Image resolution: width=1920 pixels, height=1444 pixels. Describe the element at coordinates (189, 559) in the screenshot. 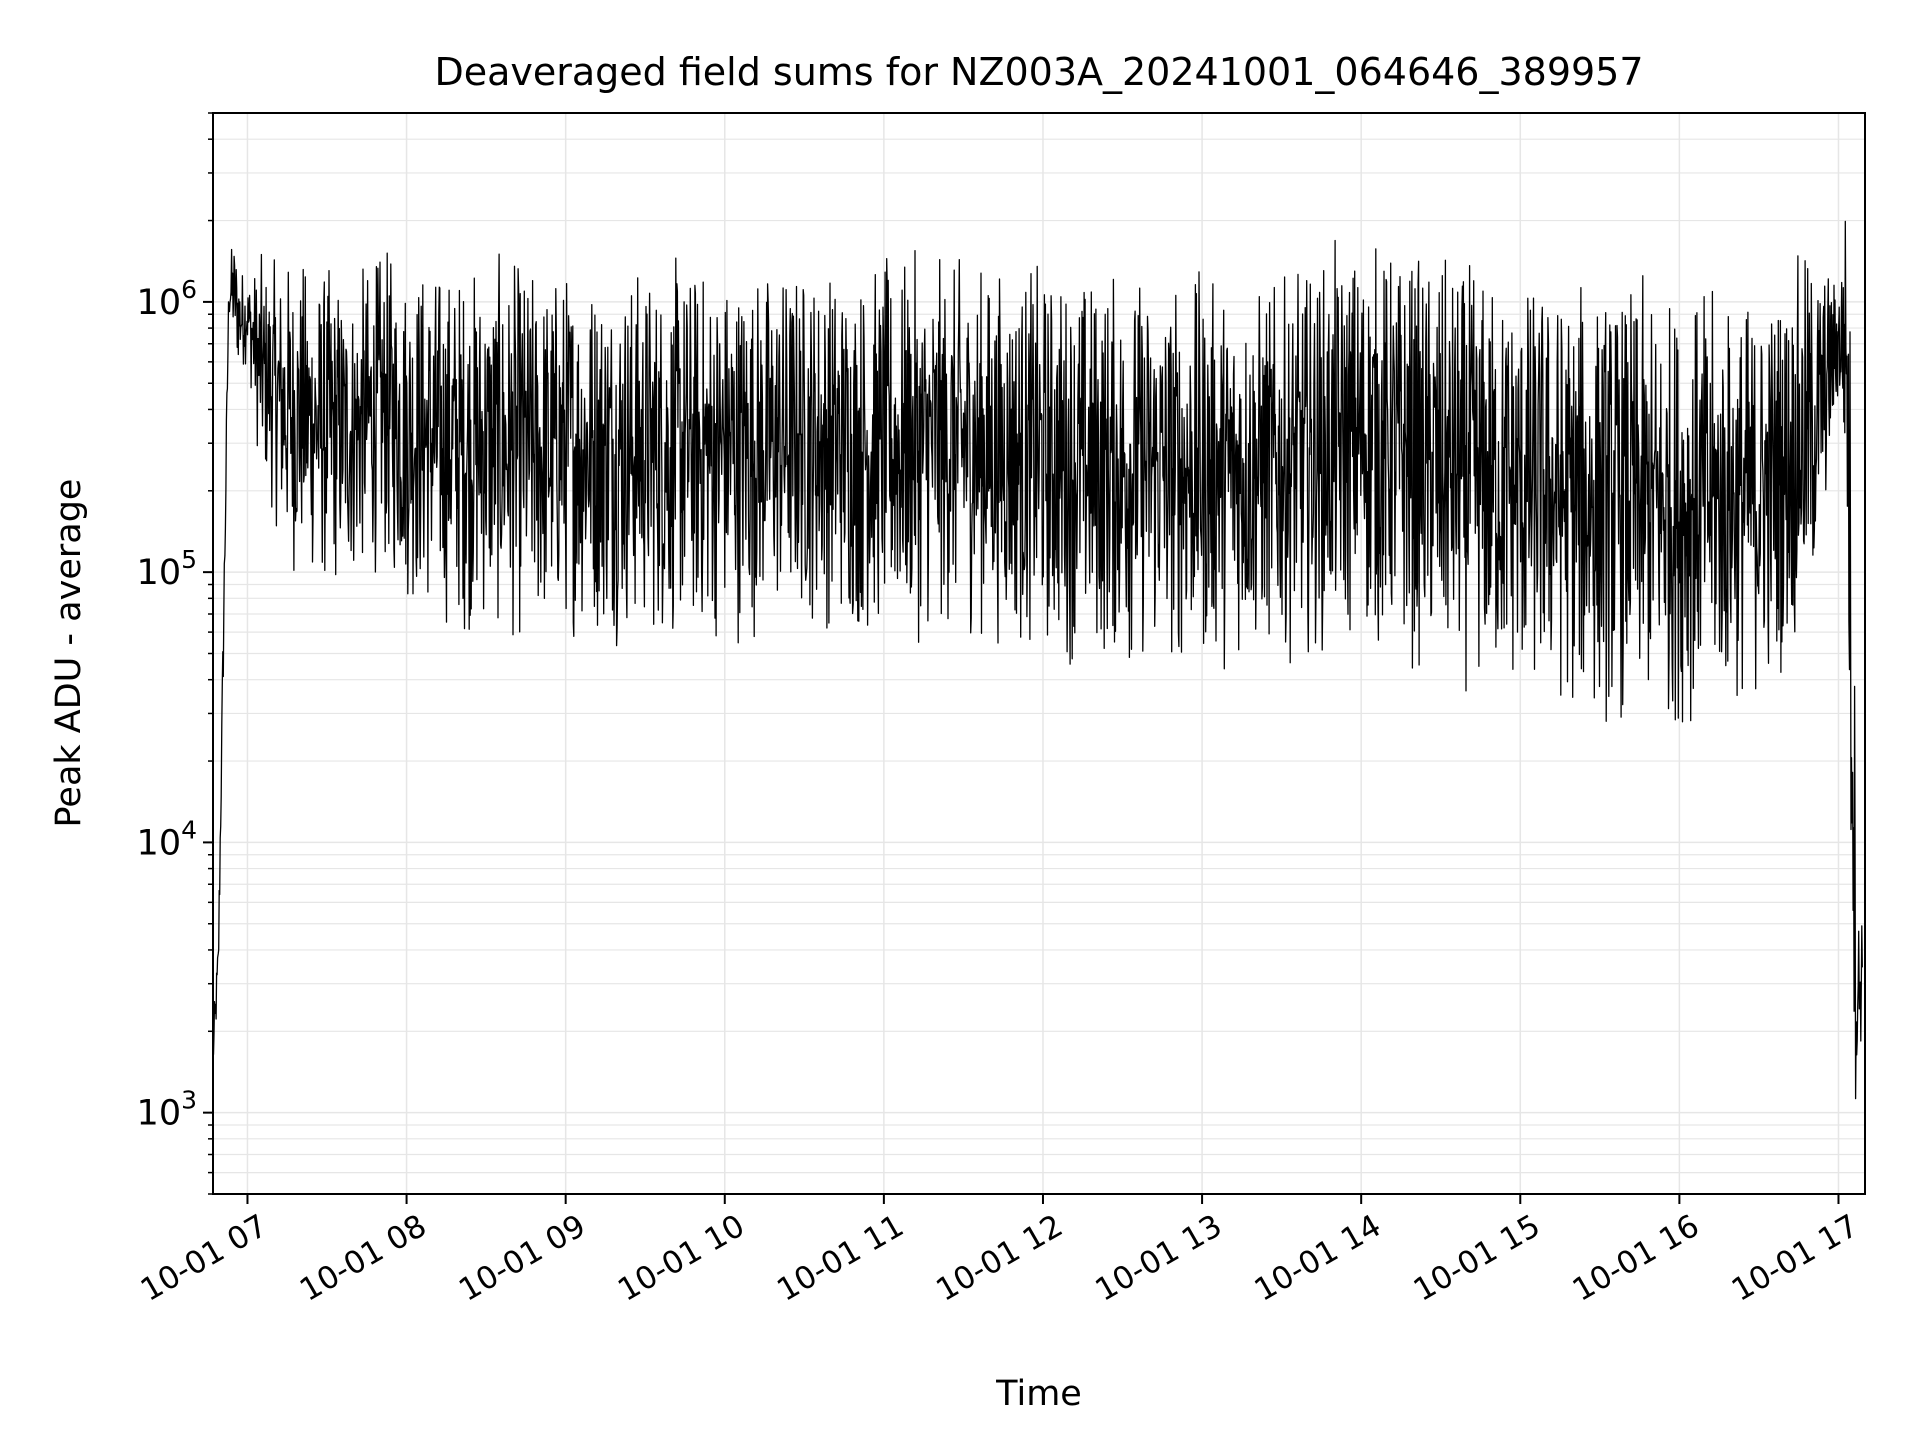

I see `y-tick-label-exponent: 5` at that location.